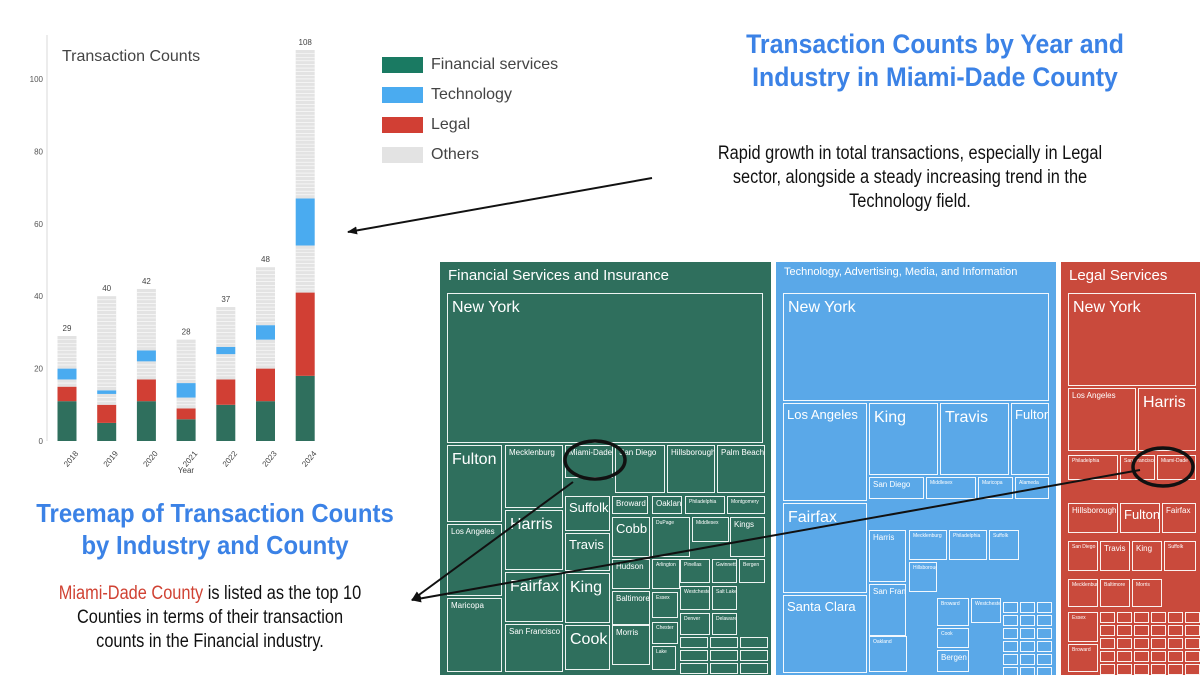 The height and width of the screenshot is (678, 1200). What do you see at coordinates (38, 151) in the screenshot?
I see `y-tick-label: 80` at bounding box center [38, 151].